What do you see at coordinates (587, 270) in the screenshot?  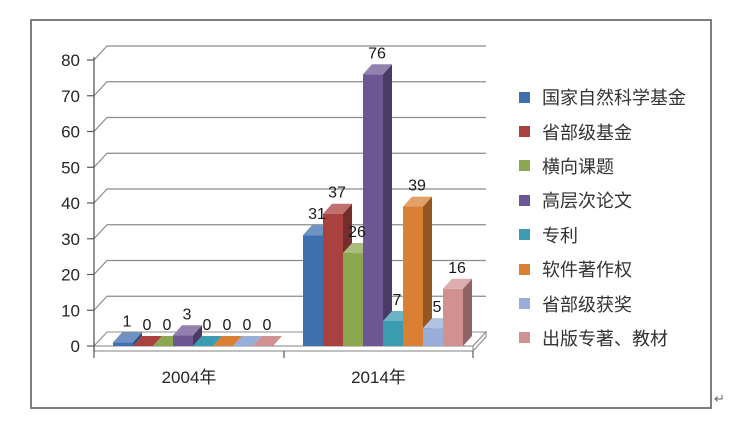 I see `legend-label: 软件著作权` at bounding box center [587, 270].